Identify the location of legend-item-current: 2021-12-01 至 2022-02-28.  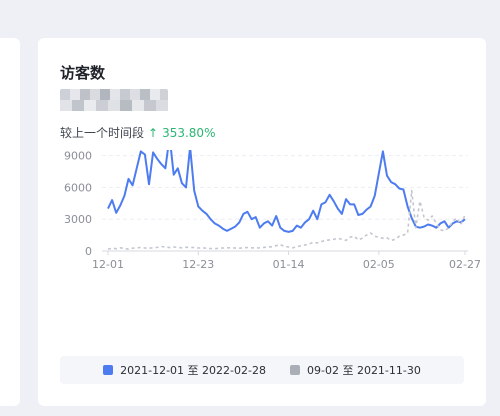
(184, 370).